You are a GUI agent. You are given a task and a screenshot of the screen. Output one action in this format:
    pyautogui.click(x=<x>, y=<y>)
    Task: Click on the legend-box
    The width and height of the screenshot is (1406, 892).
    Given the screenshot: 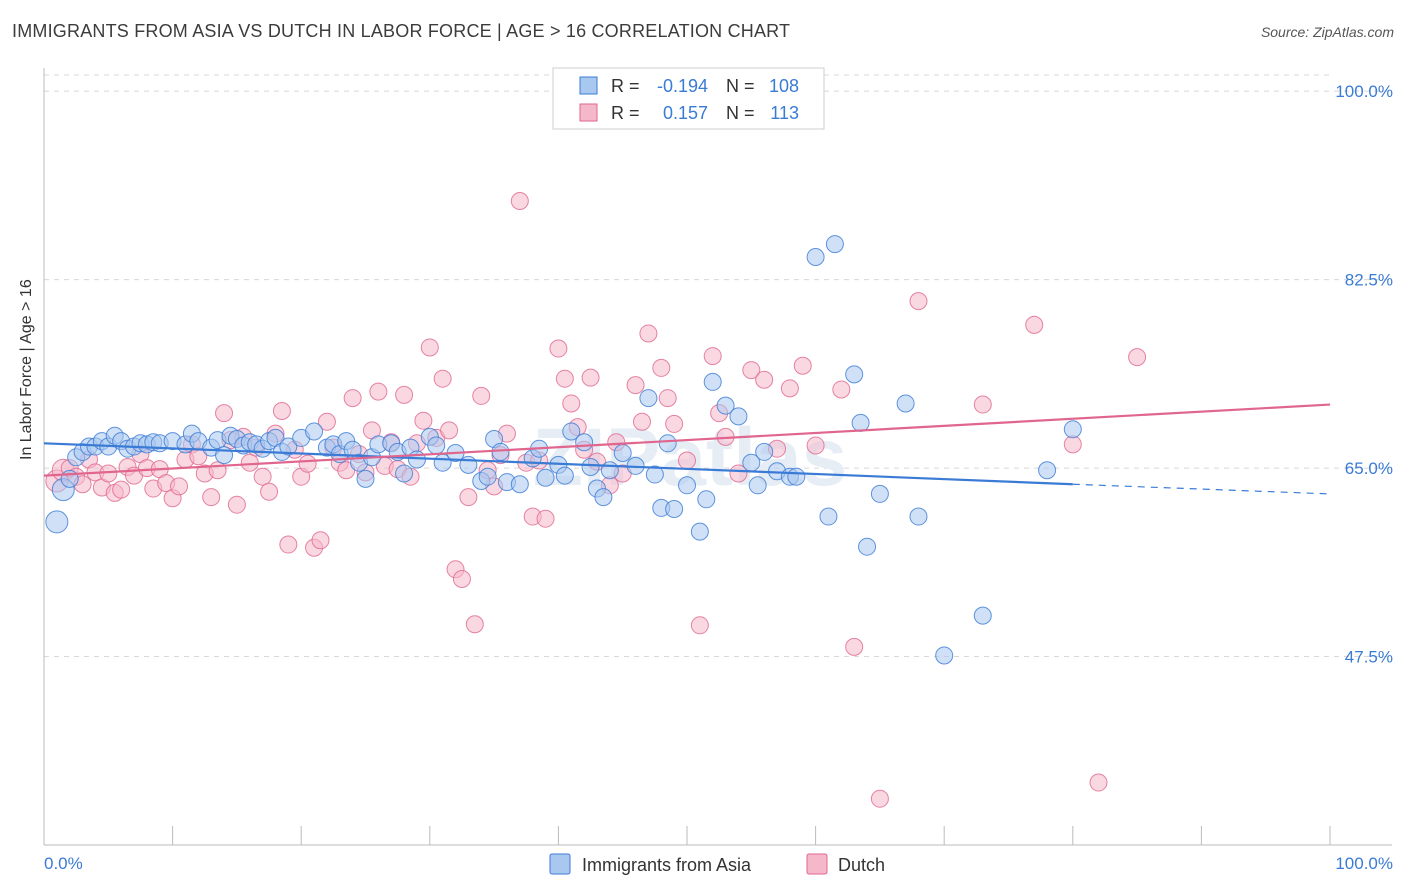 What is the action you would take?
    pyautogui.click(x=688, y=98)
    